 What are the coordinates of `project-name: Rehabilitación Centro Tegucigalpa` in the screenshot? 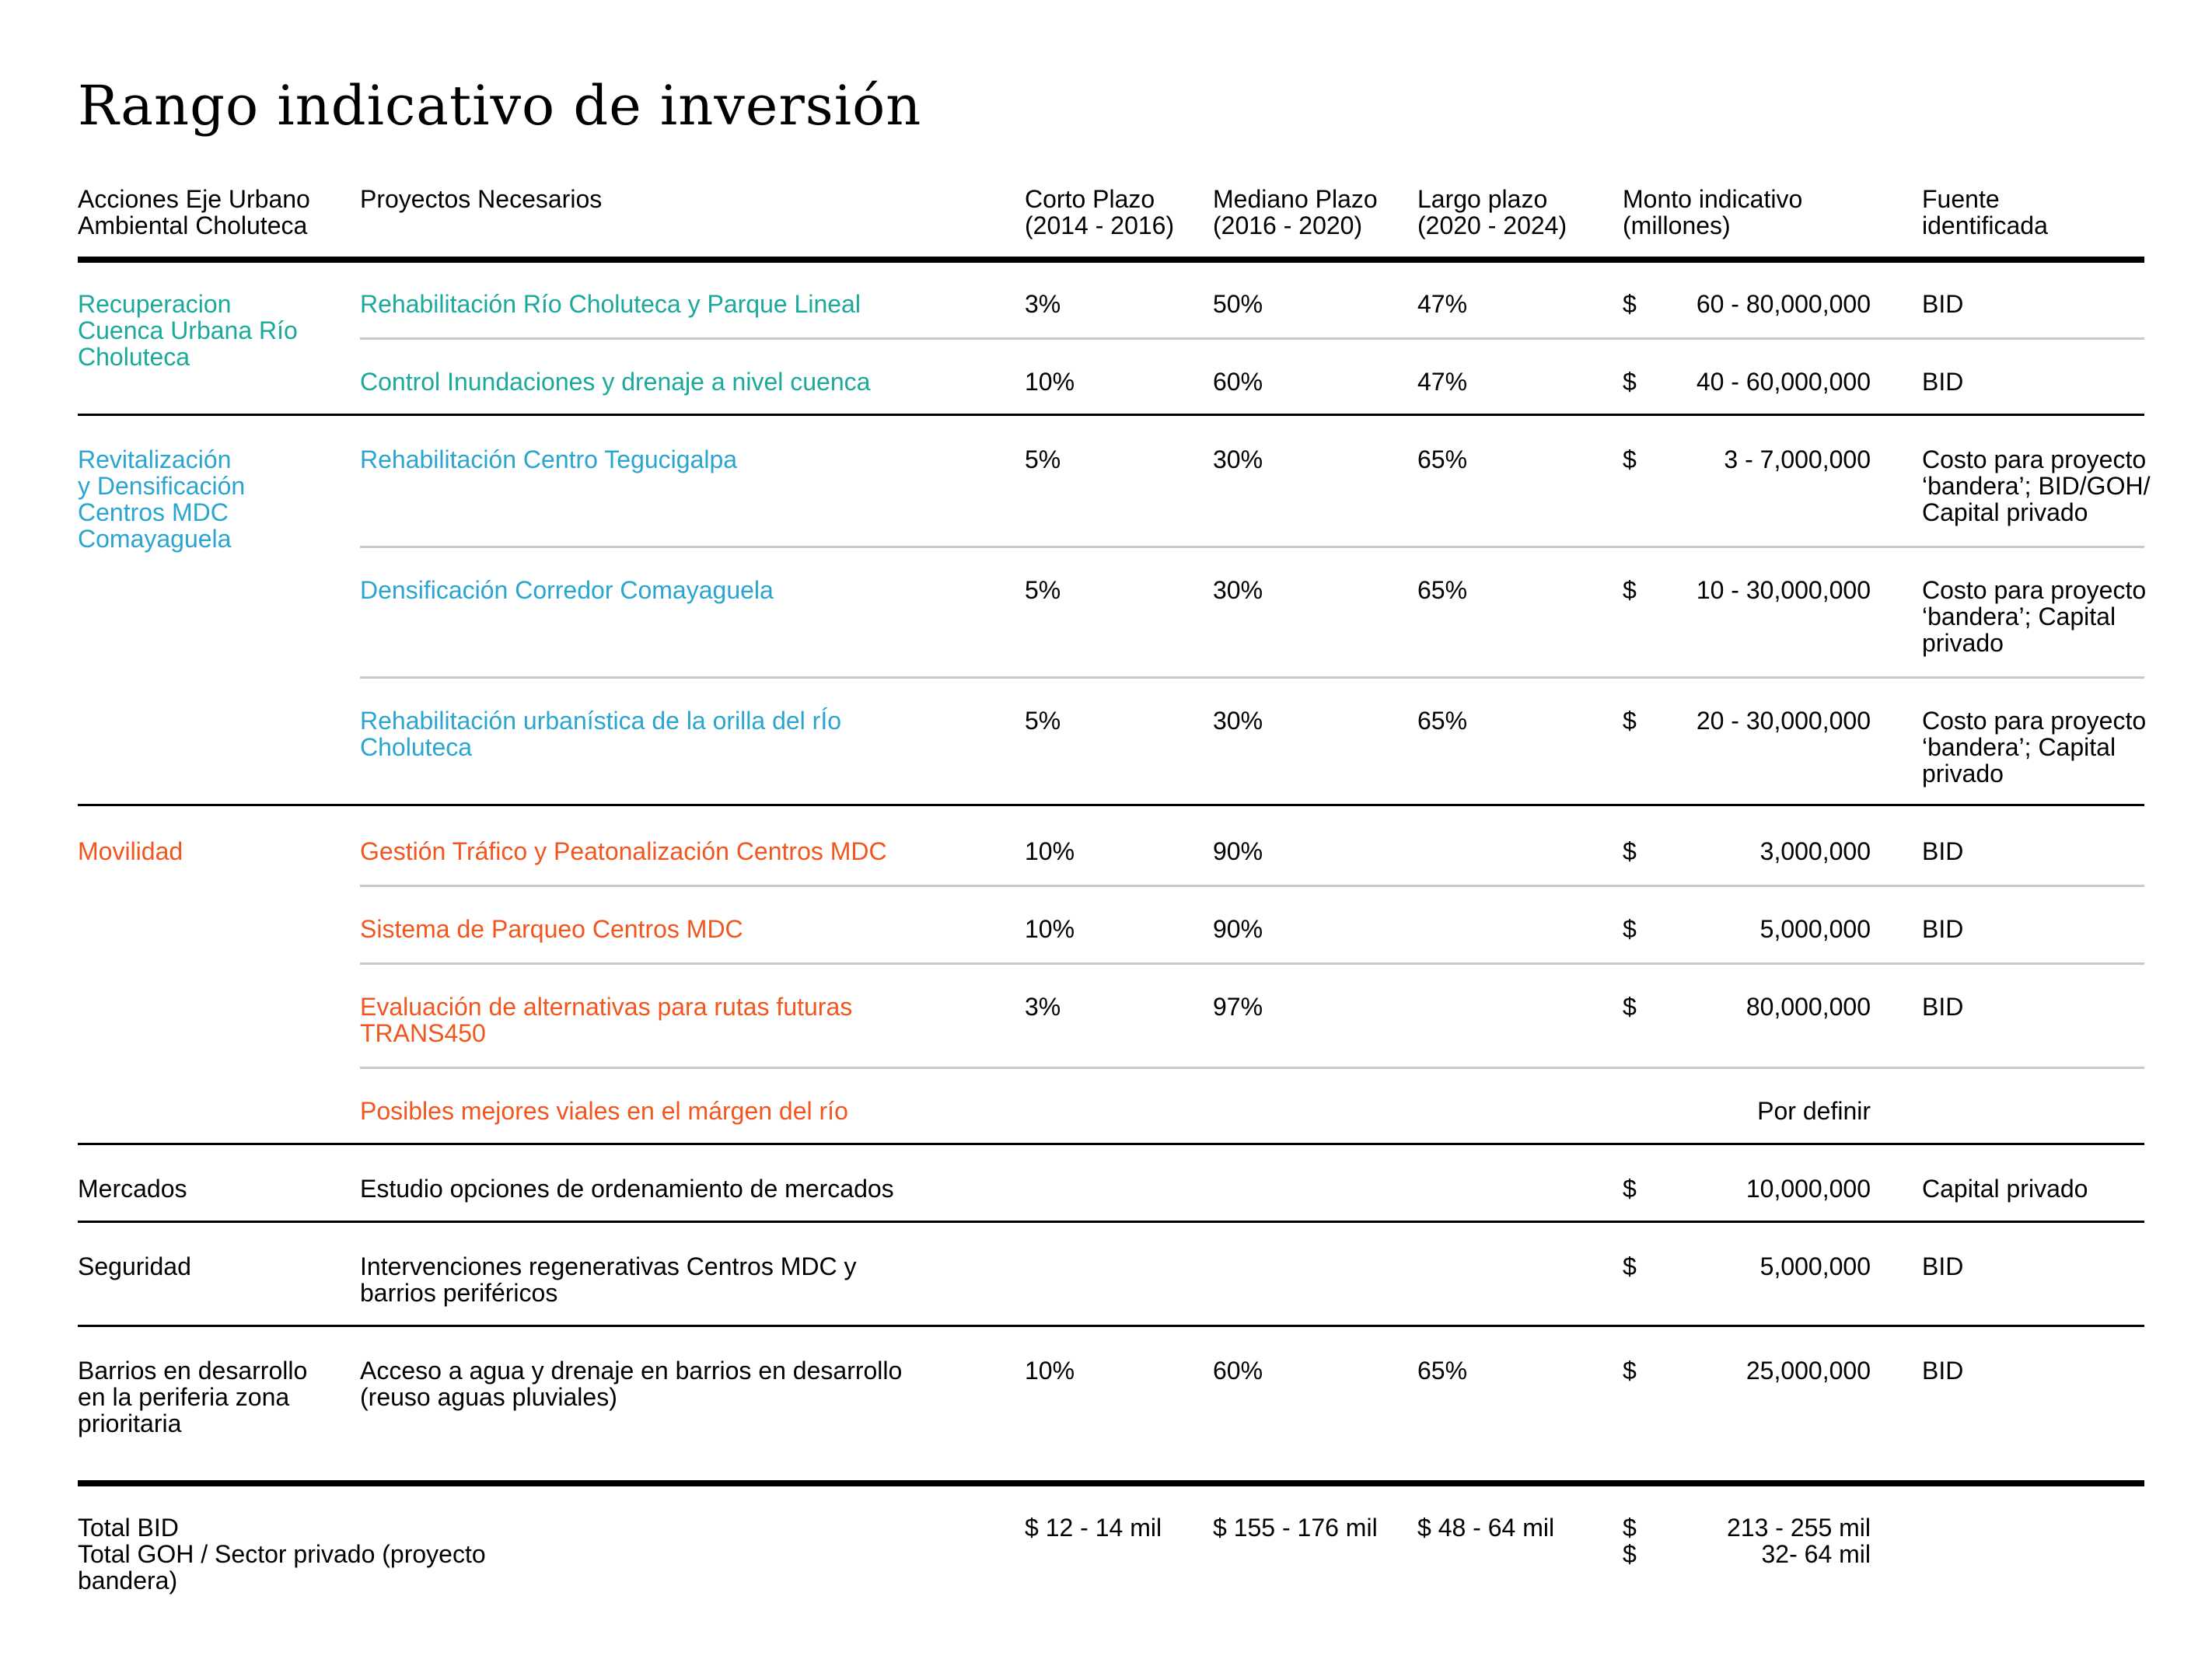 It's located at (548, 460).